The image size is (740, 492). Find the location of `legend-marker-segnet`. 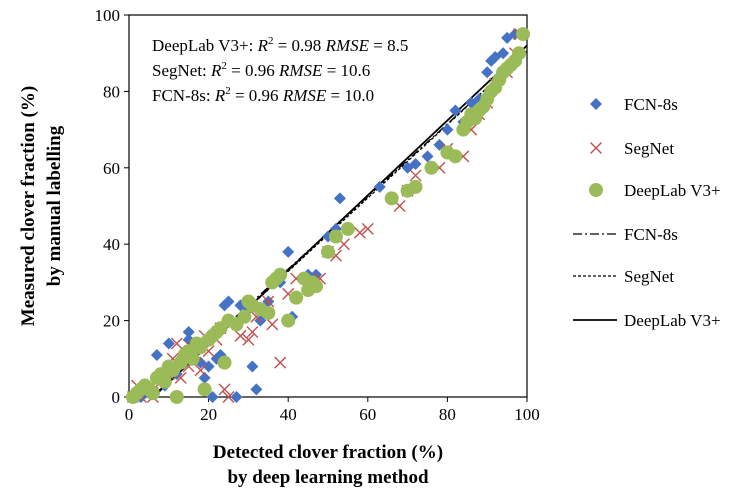

legend-marker-segnet is located at coordinates (596, 148).